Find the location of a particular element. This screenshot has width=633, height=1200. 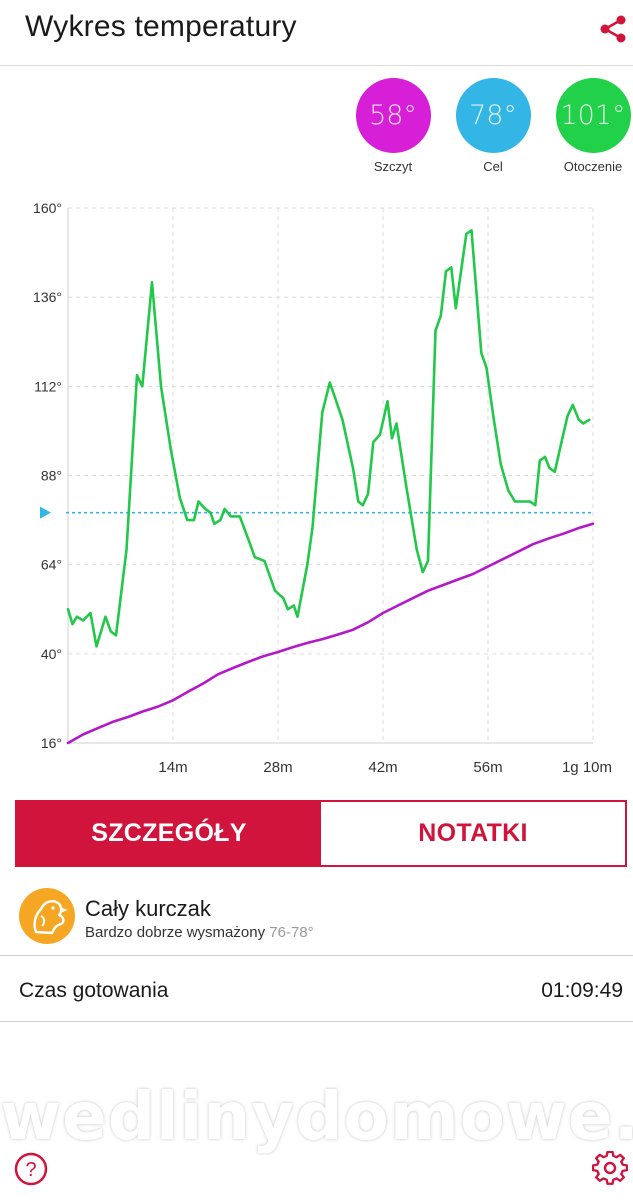

y-tick-label: 64° is located at coordinates (51, 565).